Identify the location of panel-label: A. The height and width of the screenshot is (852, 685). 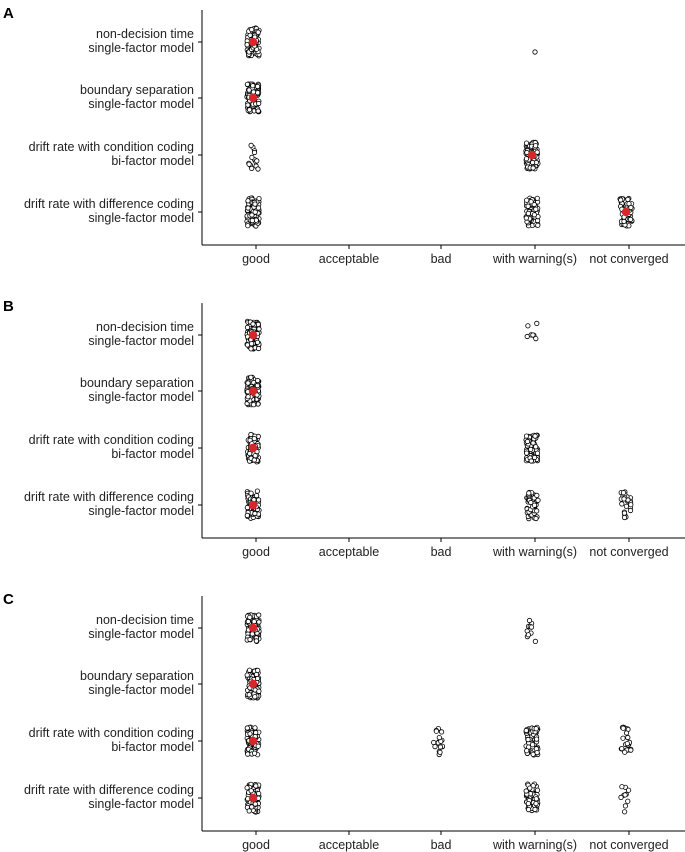
(8, 13).